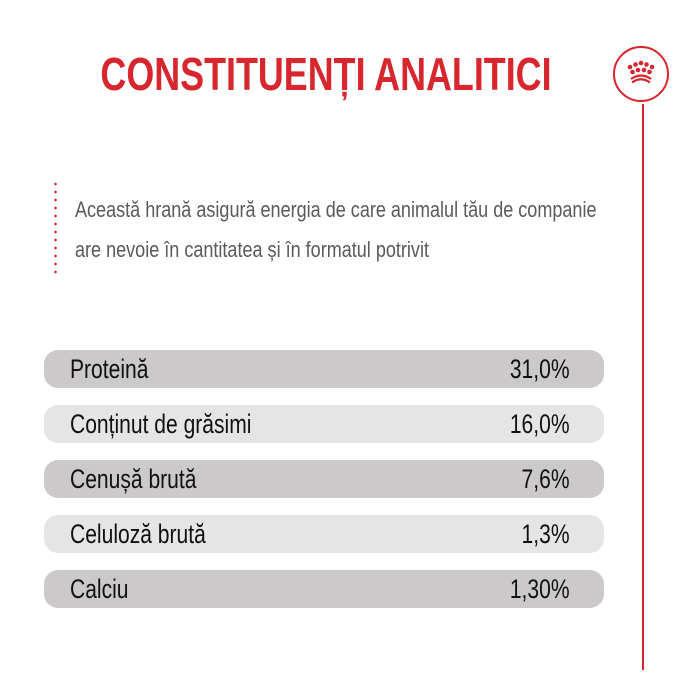 This screenshot has width=700, height=700. I want to click on nutrient-value: 1,30%, so click(540, 589).